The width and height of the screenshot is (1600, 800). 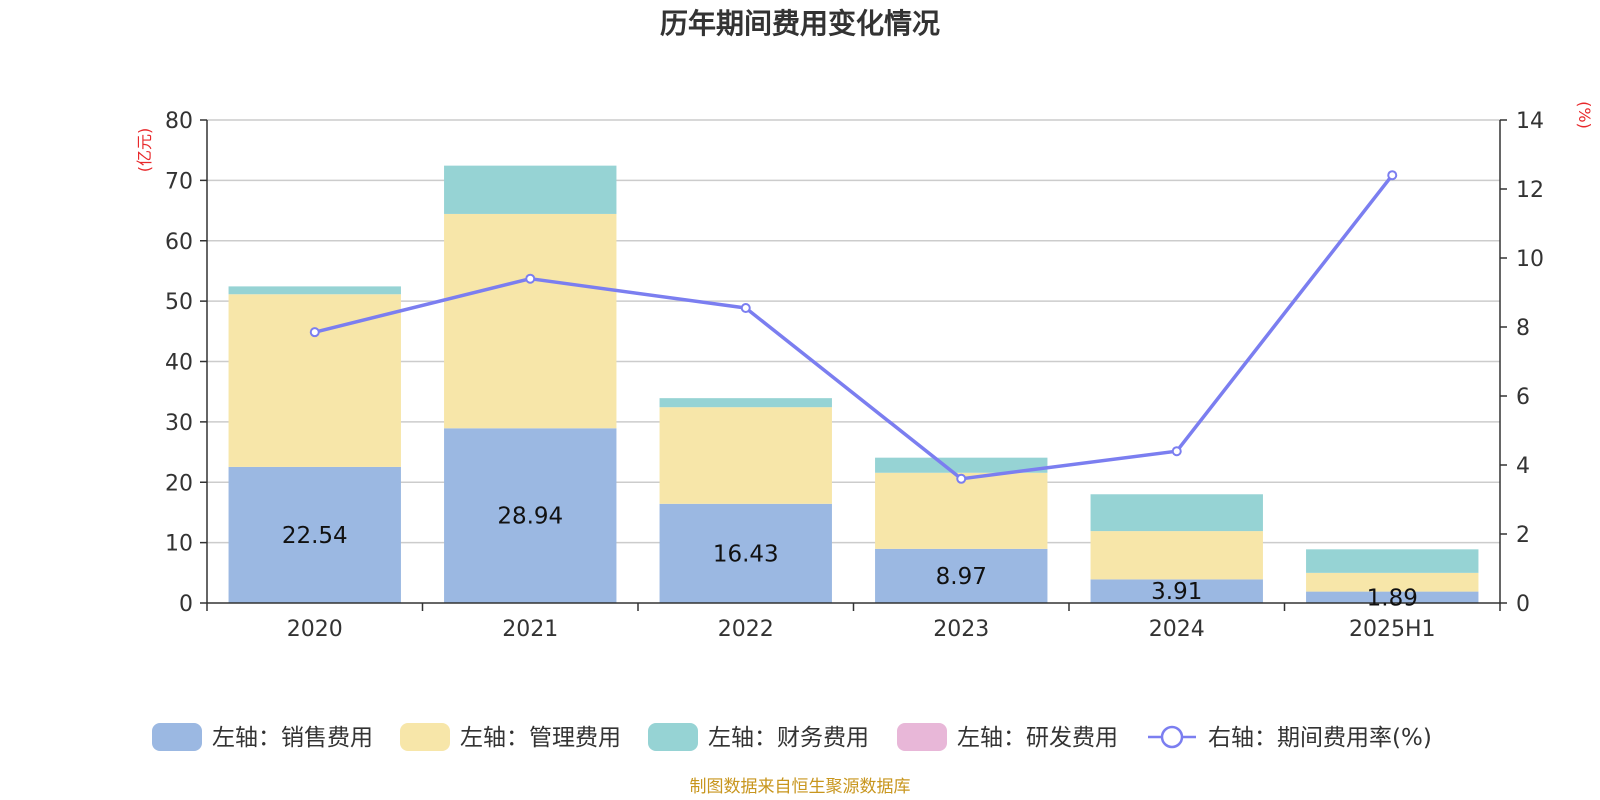 What do you see at coordinates (179, 544) in the screenshot?
I see `left-tick-label: 10` at bounding box center [179, 544].